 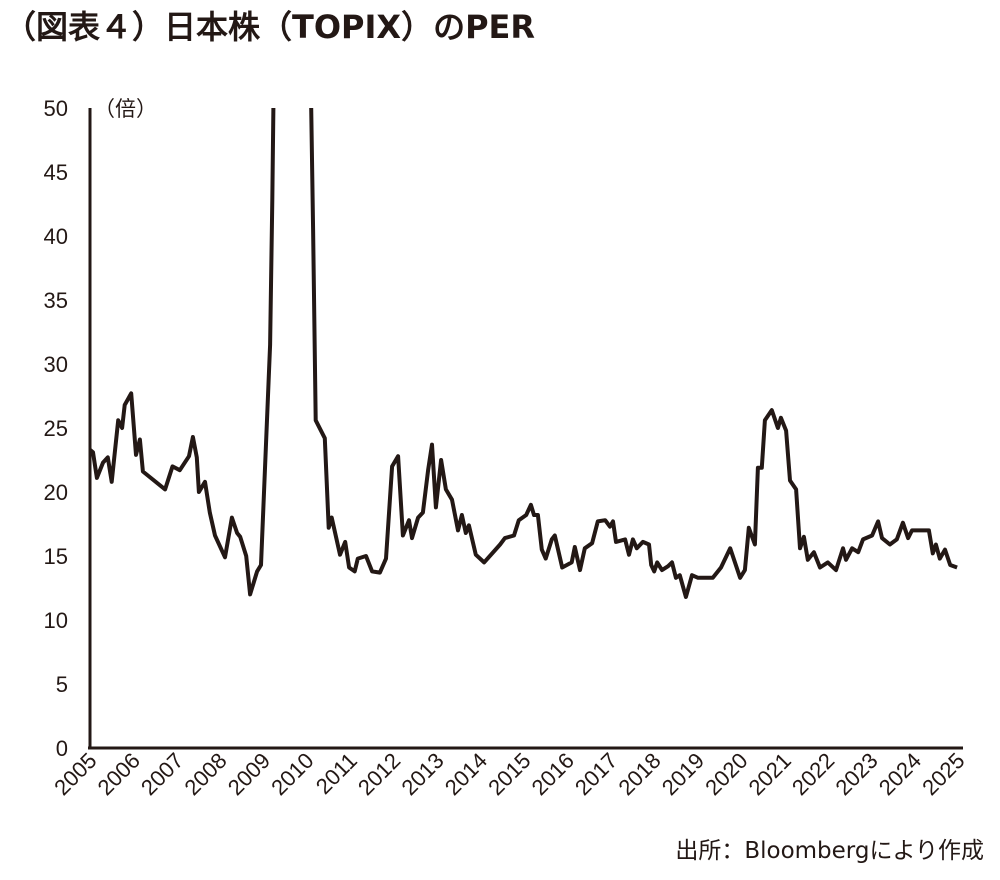 I want to click on x-tick-label: 2019, so click(x=683, y=774).